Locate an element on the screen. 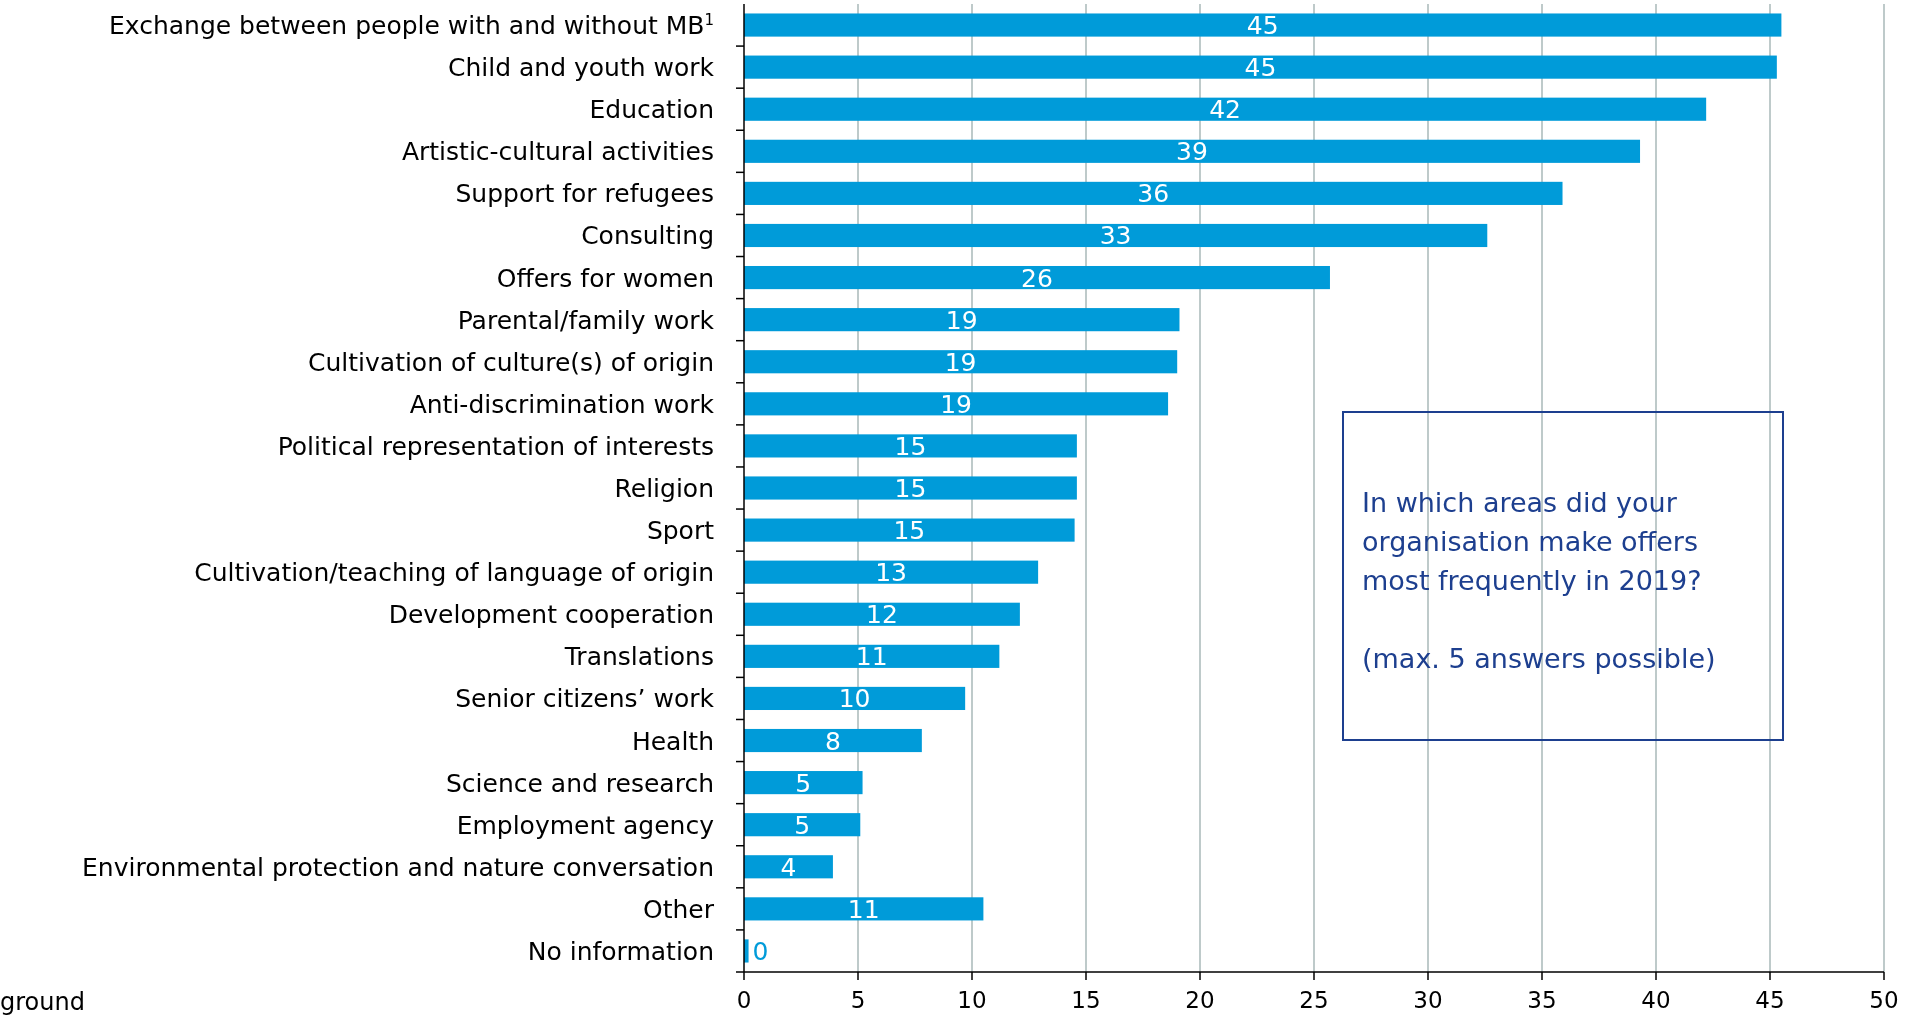 This screenshot has width=1905, height=1024. y-tick-label: Environmental protection and nature conversation is located at coordinates (398, 867).